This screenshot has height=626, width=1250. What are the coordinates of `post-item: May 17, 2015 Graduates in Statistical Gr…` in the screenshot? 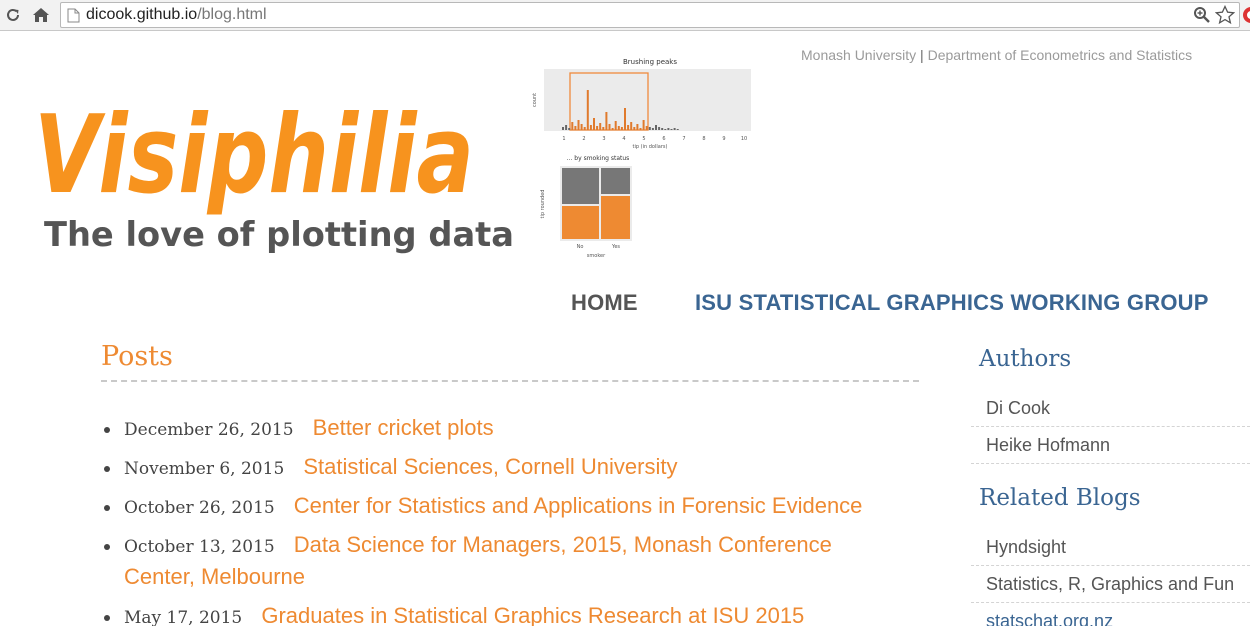 It's located at (499, 613).